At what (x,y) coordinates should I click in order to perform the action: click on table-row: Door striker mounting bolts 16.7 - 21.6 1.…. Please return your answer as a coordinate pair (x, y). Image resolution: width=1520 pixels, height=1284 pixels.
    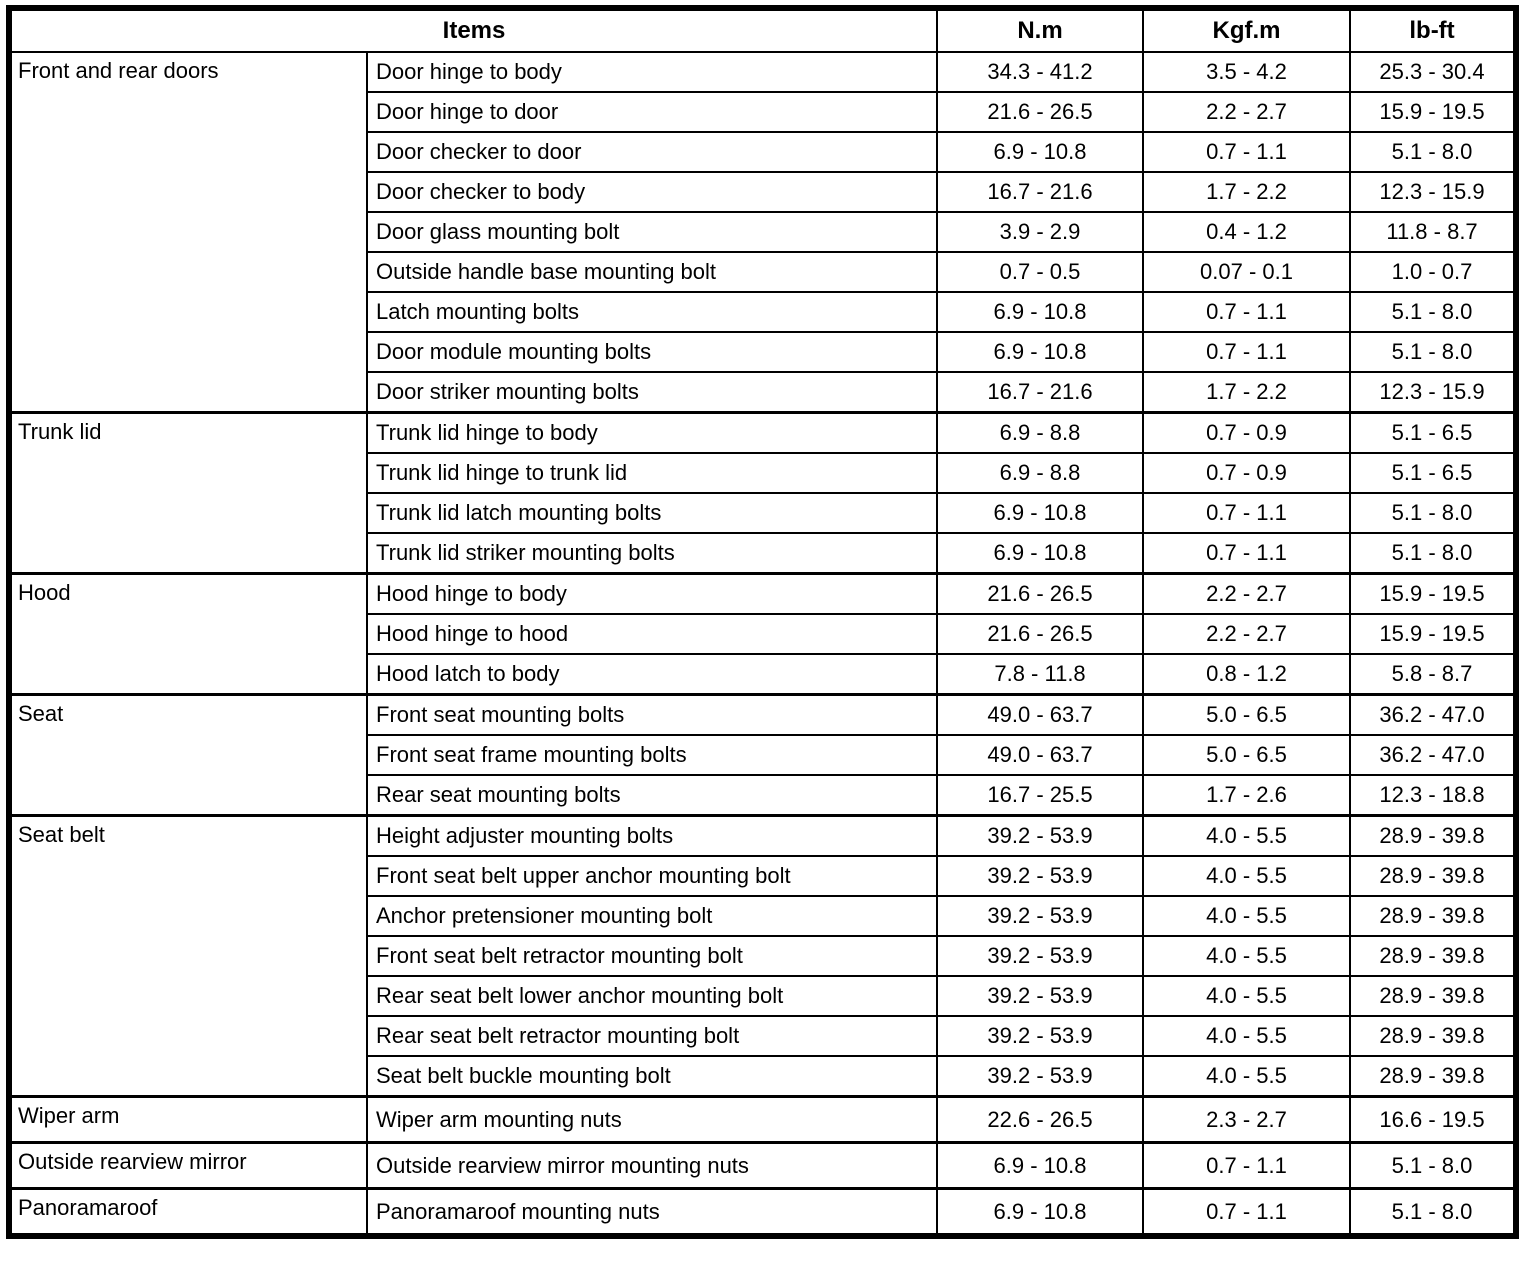
    Looking at the image, I should click on (763, 392).